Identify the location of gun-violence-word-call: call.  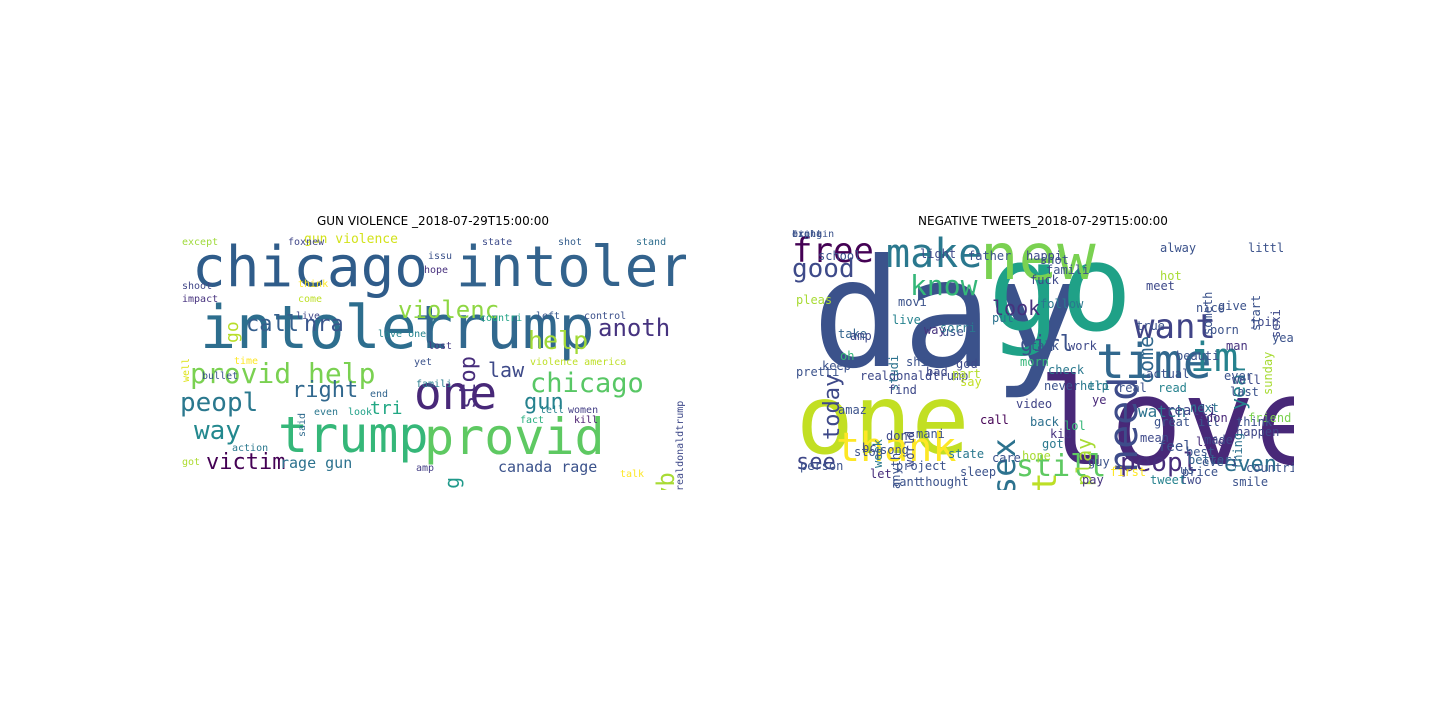
(272, 324).